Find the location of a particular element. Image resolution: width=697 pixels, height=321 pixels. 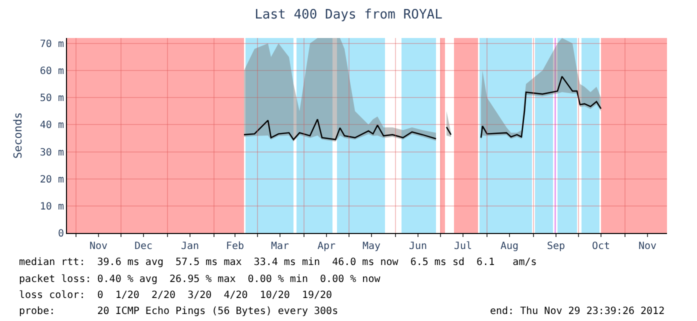

y-tick-label: 20 m is located at coordinates (52, 180).